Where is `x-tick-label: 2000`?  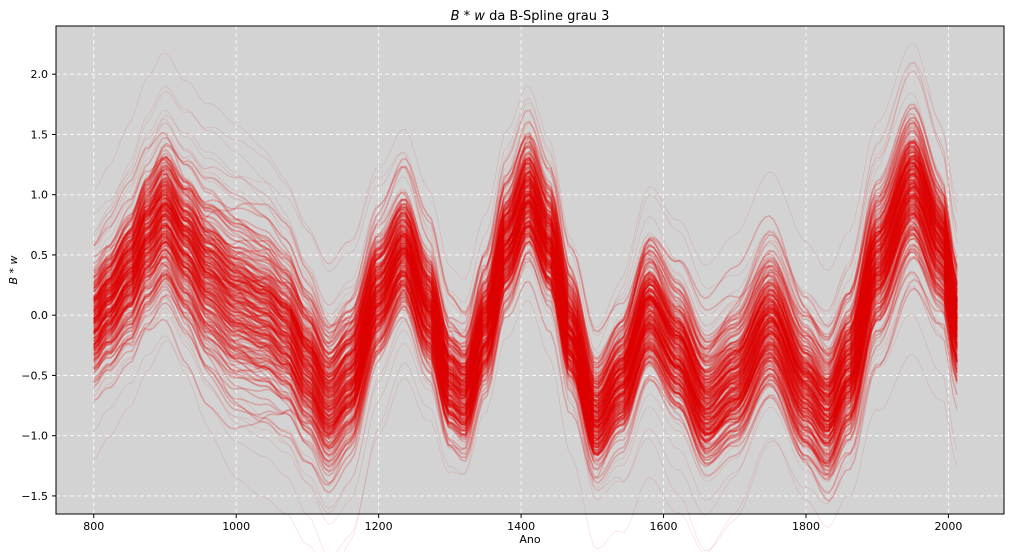
x-tick-label: 2000 is located at coordinates (948, 526).